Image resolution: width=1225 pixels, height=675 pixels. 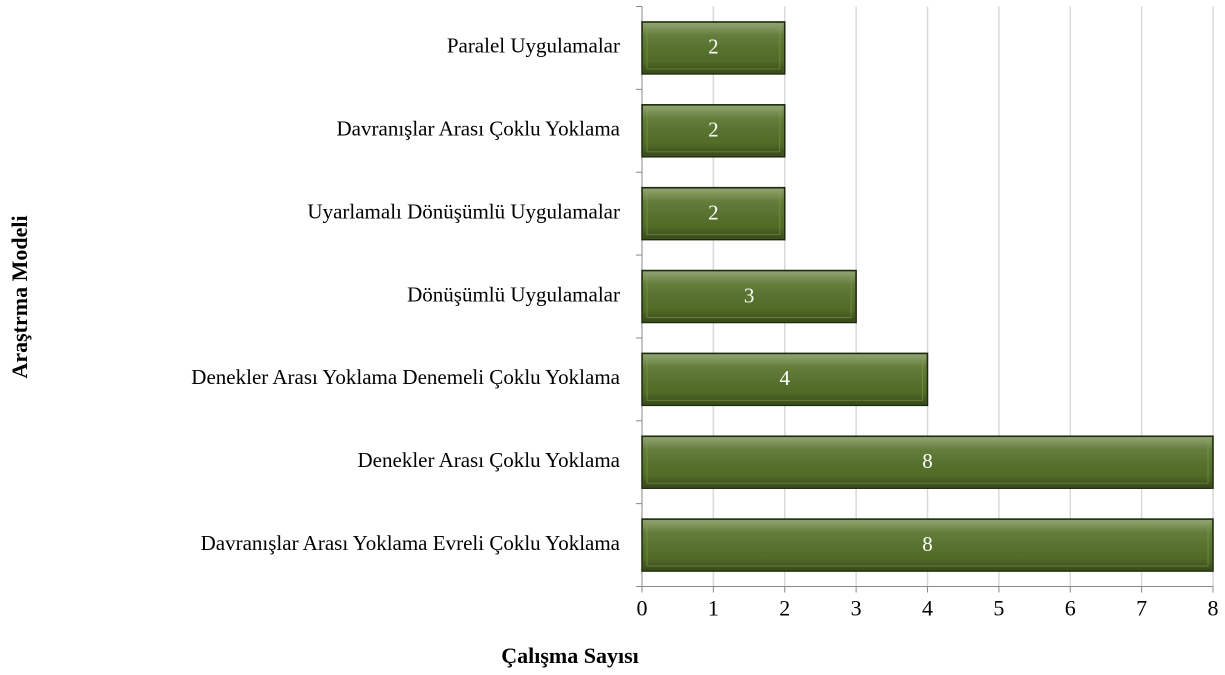 What do you see at coordinates (713, 608) in the screenshot?
I see `x-tick-label: 1` at bounding box center [713, 608].